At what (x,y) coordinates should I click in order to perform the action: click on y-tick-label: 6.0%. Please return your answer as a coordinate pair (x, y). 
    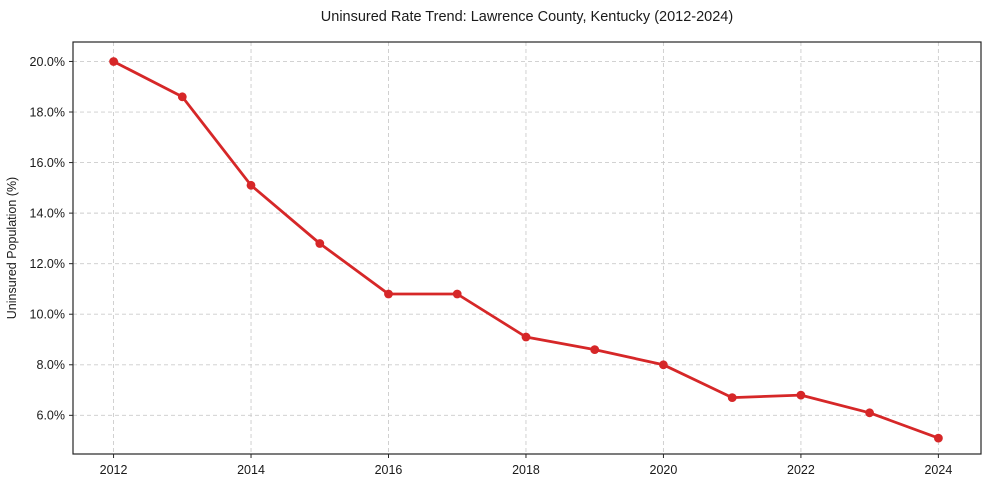
    Looking at the image, I should click on (51, 416).